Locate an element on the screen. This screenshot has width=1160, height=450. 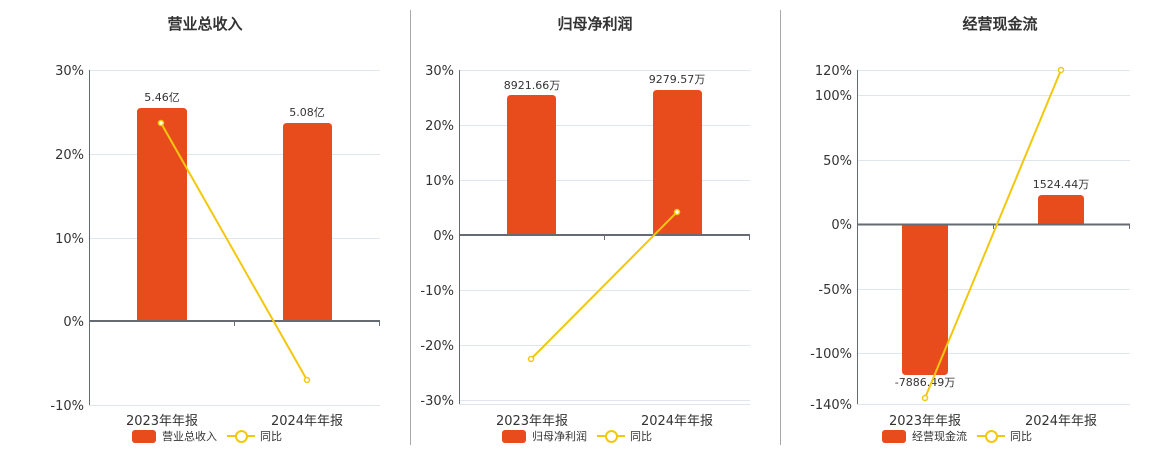
y-tick: -140% is located at coordinates (831, 405).